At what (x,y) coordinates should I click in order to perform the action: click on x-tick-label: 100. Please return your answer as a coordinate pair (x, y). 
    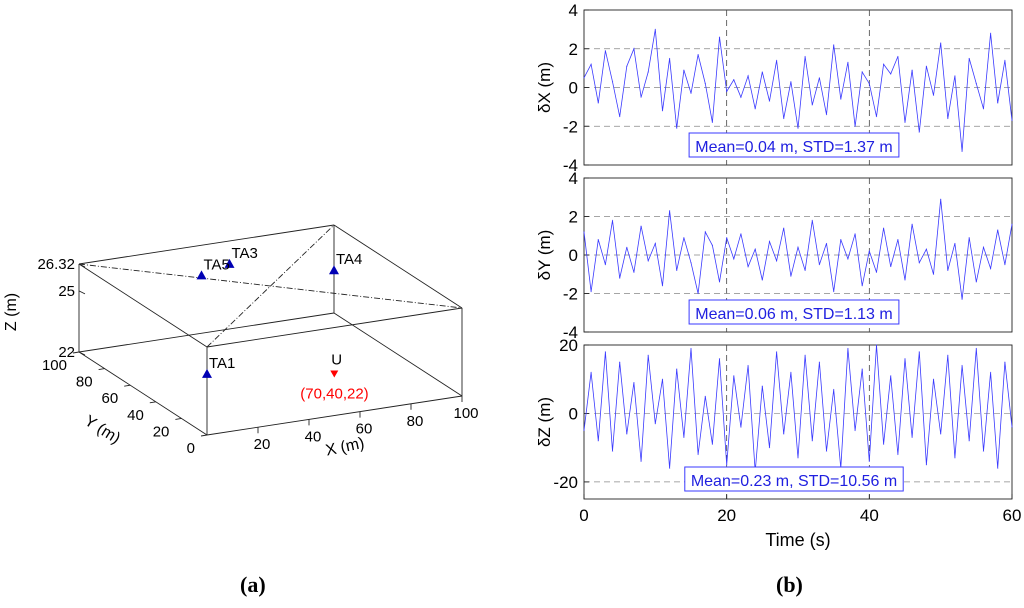
    Looking at the image, I should click on (465, 413).